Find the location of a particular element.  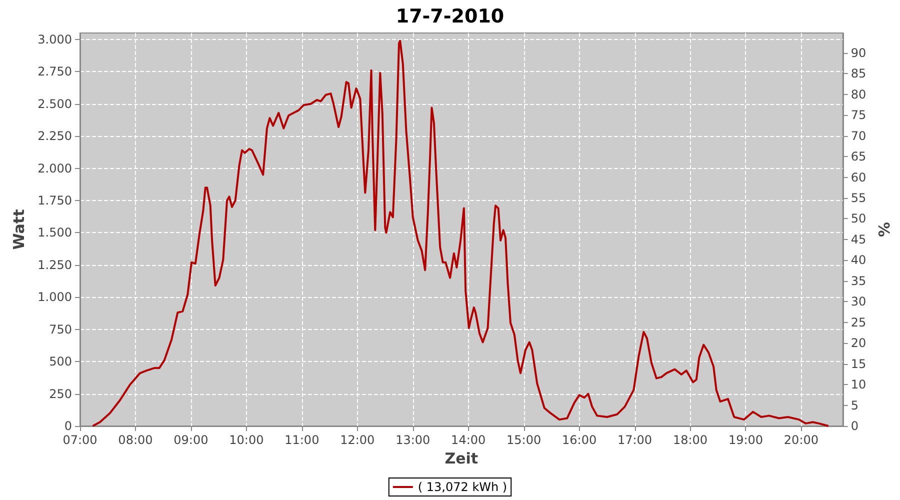

x-tick-label: 18:00 is located at coordinates (690, 440).